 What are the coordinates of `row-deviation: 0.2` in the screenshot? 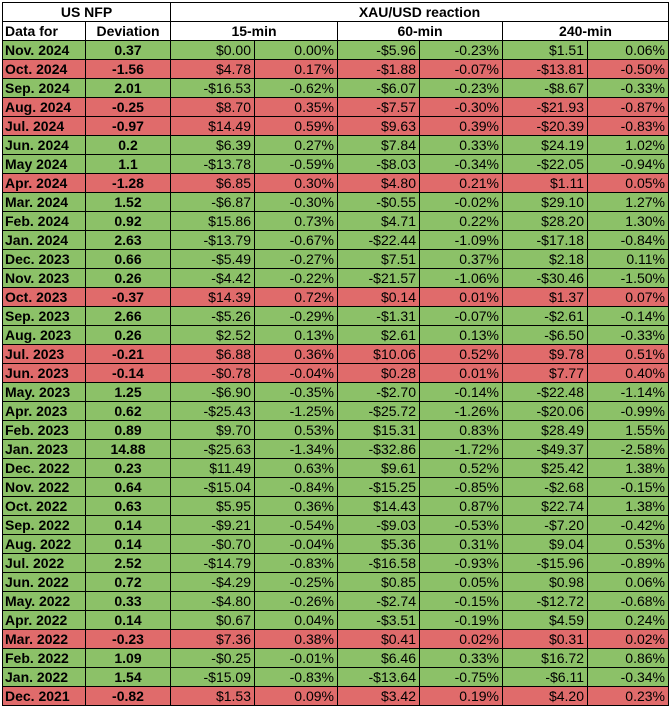 It's located at (128, 145).